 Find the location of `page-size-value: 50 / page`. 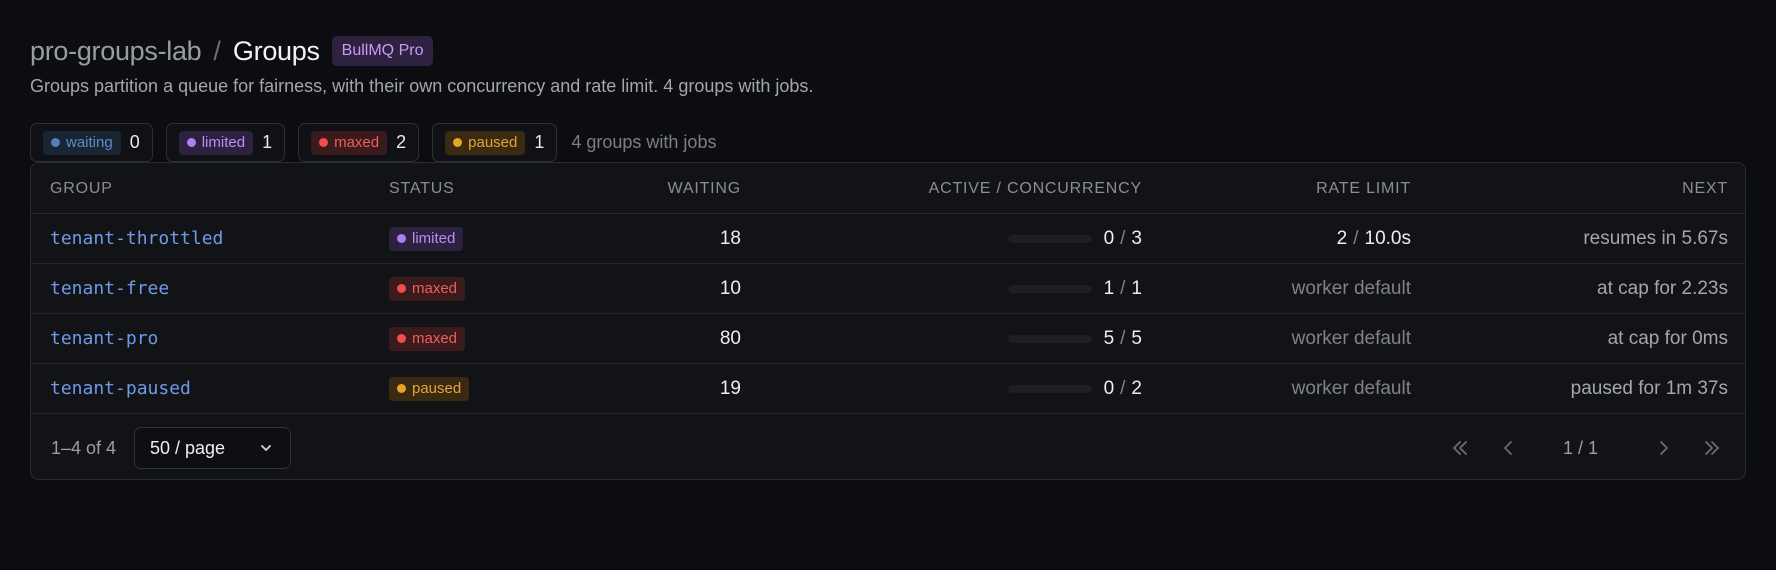

page-size-value: 50 / page is located at coordinates (188, 447).